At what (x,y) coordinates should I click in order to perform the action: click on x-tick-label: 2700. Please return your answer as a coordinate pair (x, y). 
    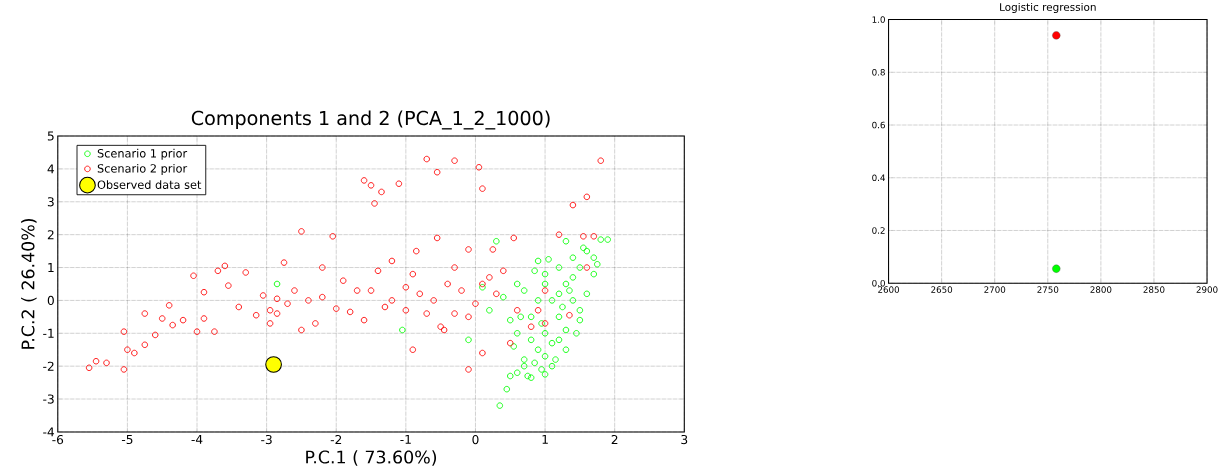
    Looking at the image, I should click on (995, 290).